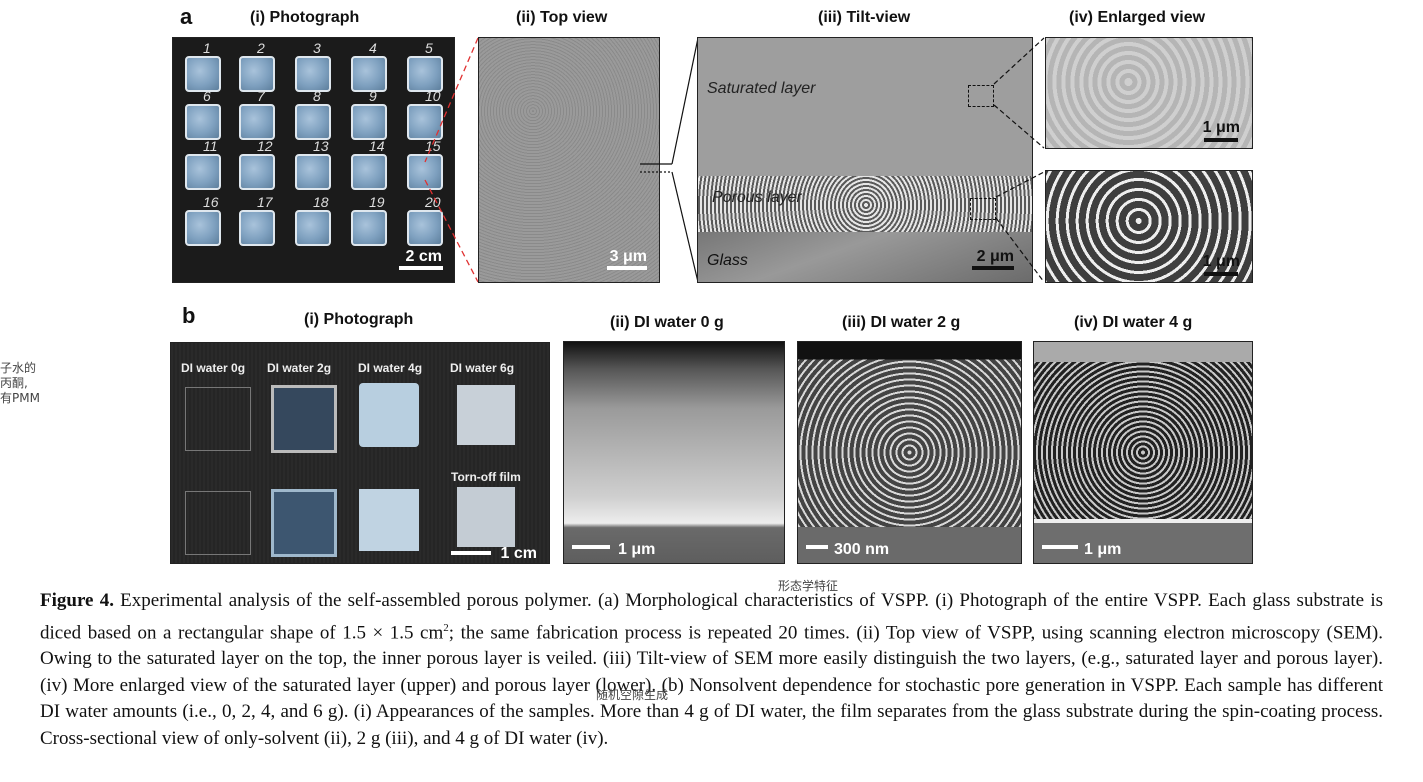  I want to click on panel-b-title-0g: (ii) DI water 0 g, so click(667, 322).